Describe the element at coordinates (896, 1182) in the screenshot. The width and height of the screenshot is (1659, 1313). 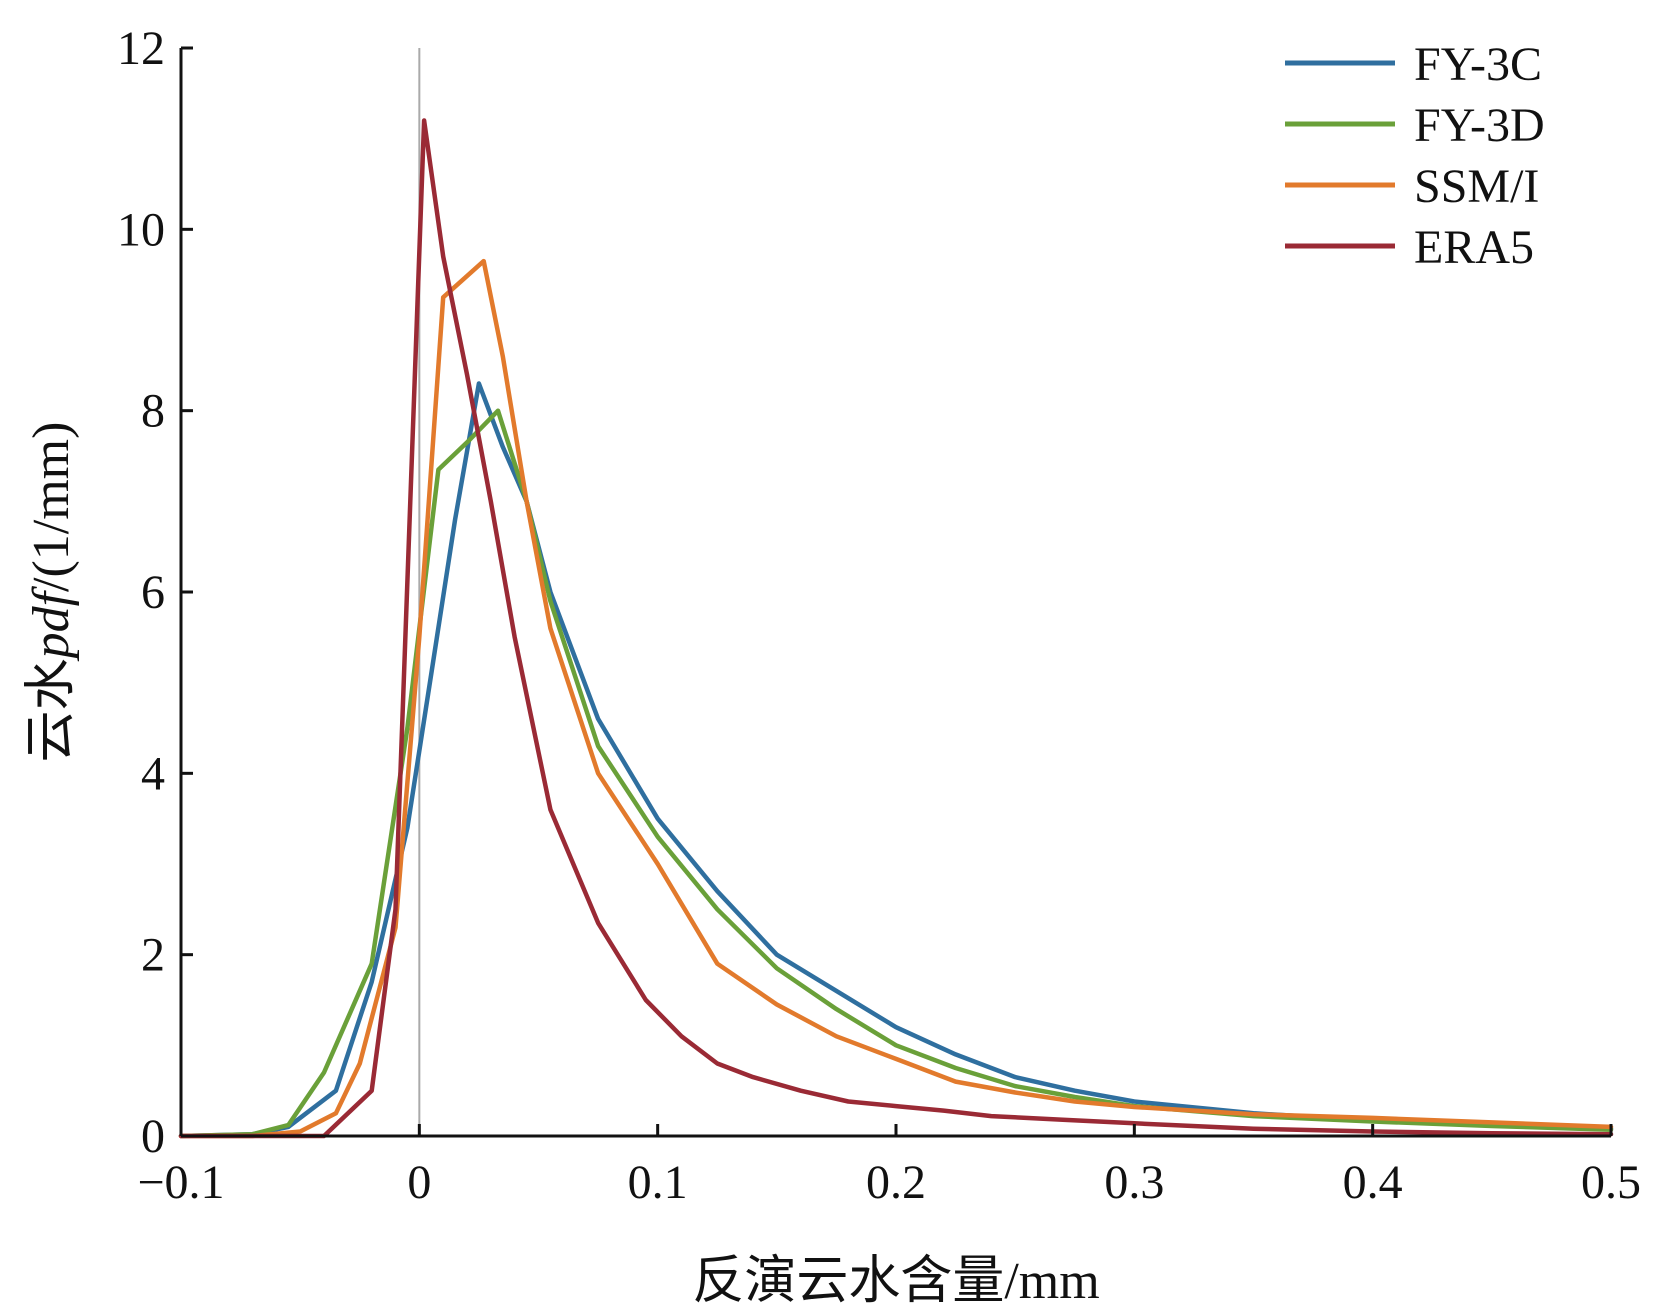
I see `x-tick-label: 0.2` at that location.